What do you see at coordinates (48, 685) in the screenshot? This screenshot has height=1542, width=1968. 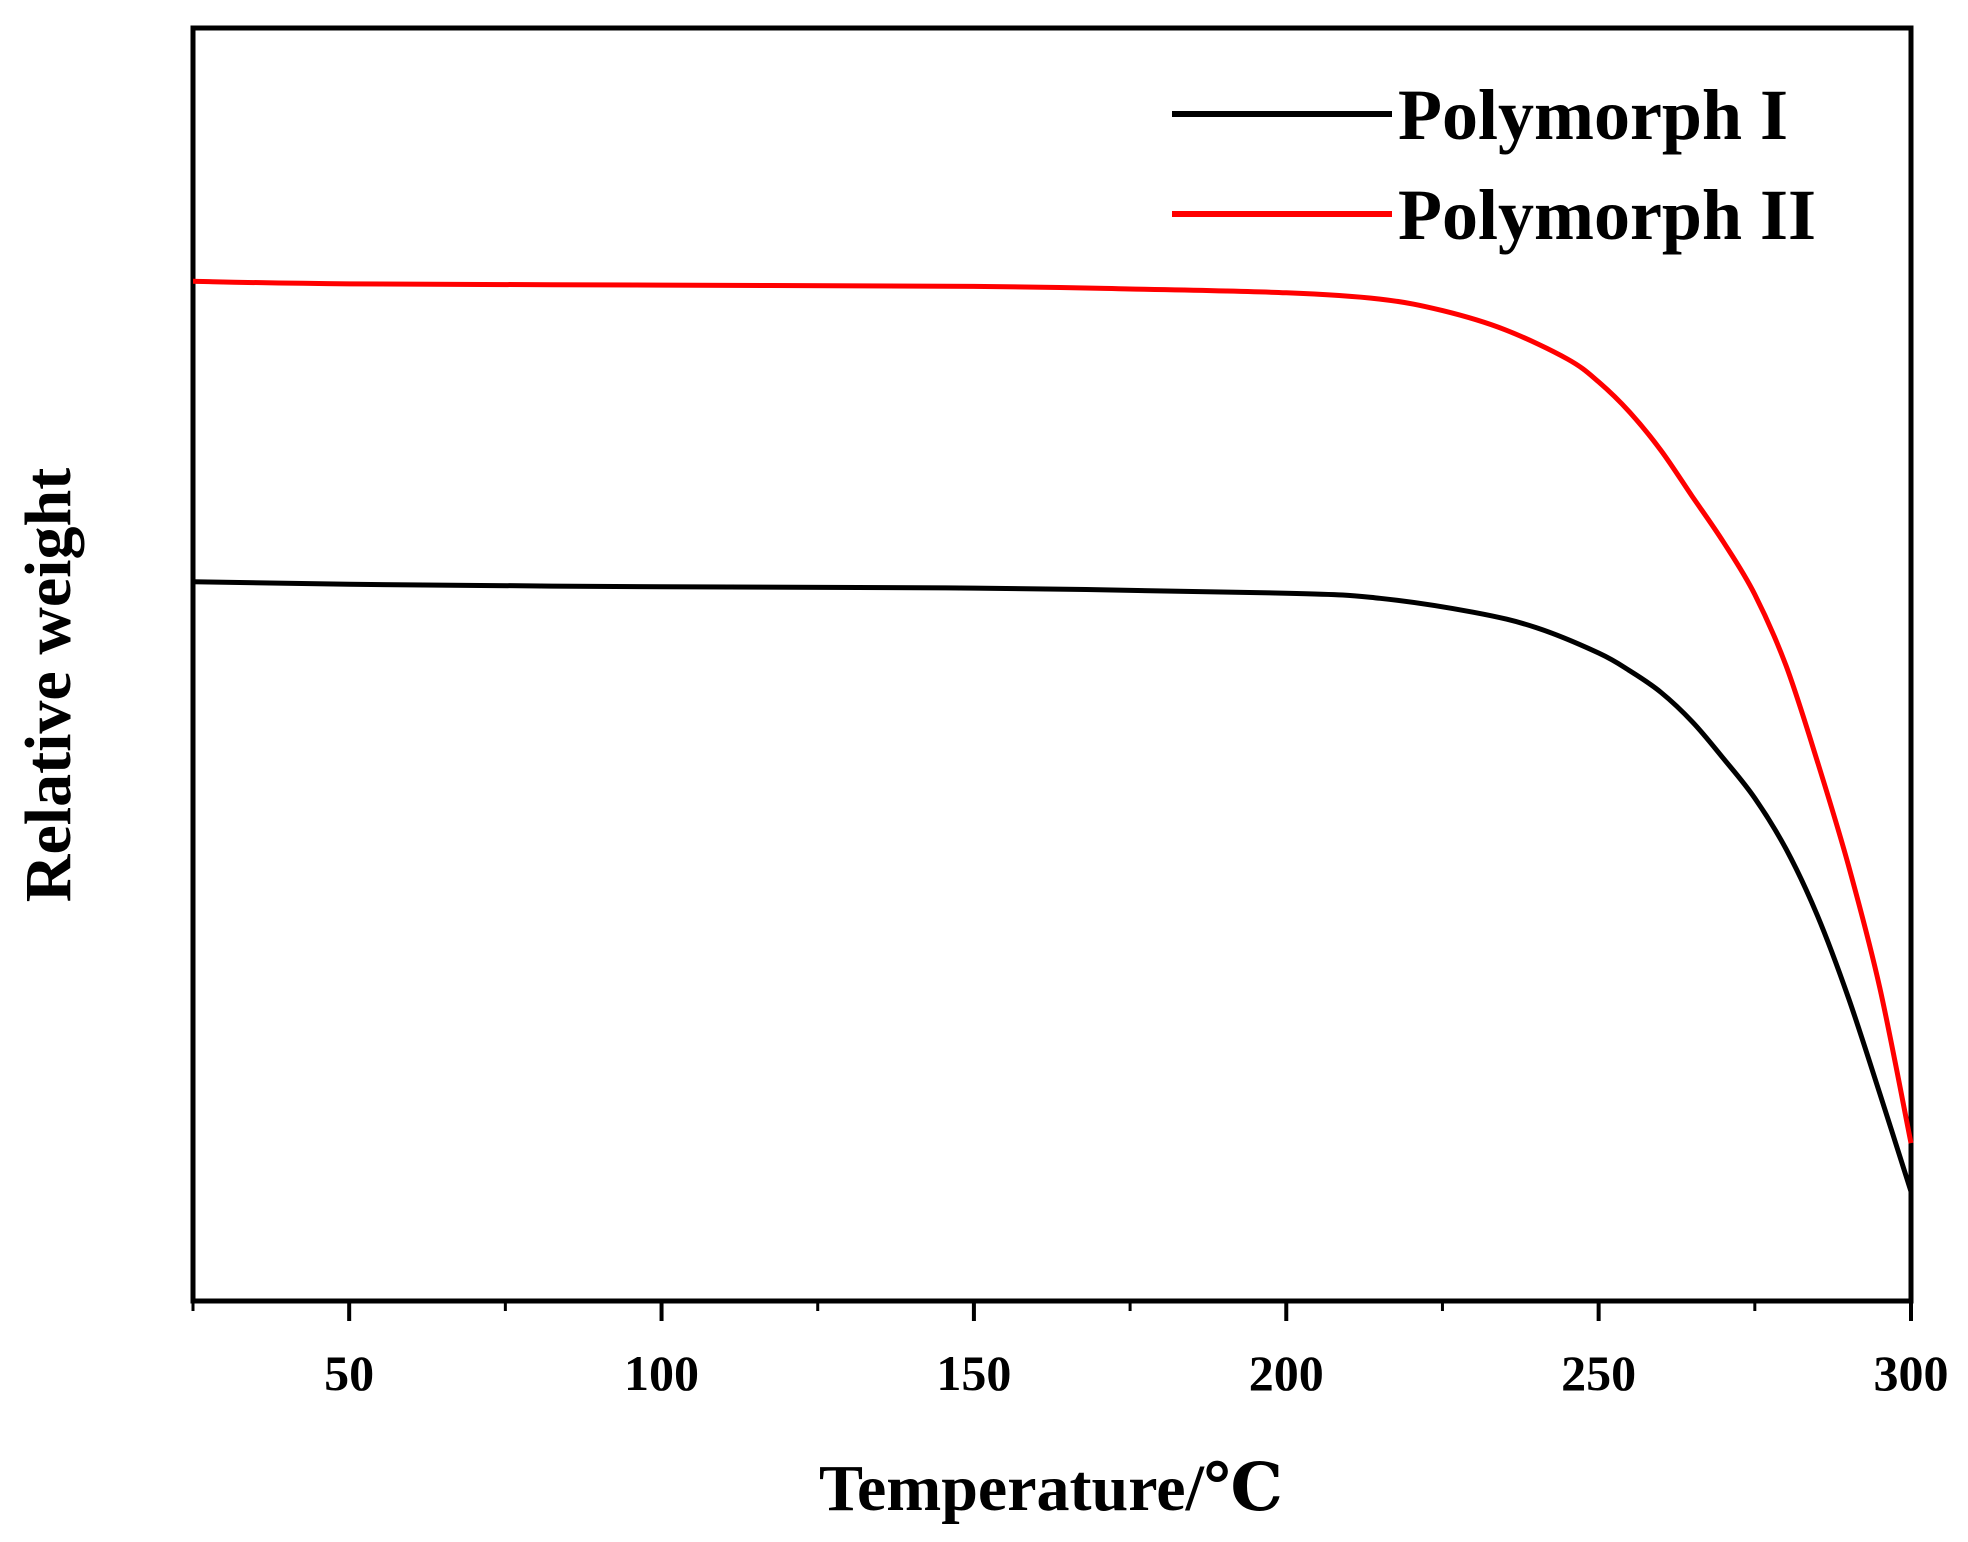 I see `y-axis-title: Relative weight` at bounding box center [48, 685].